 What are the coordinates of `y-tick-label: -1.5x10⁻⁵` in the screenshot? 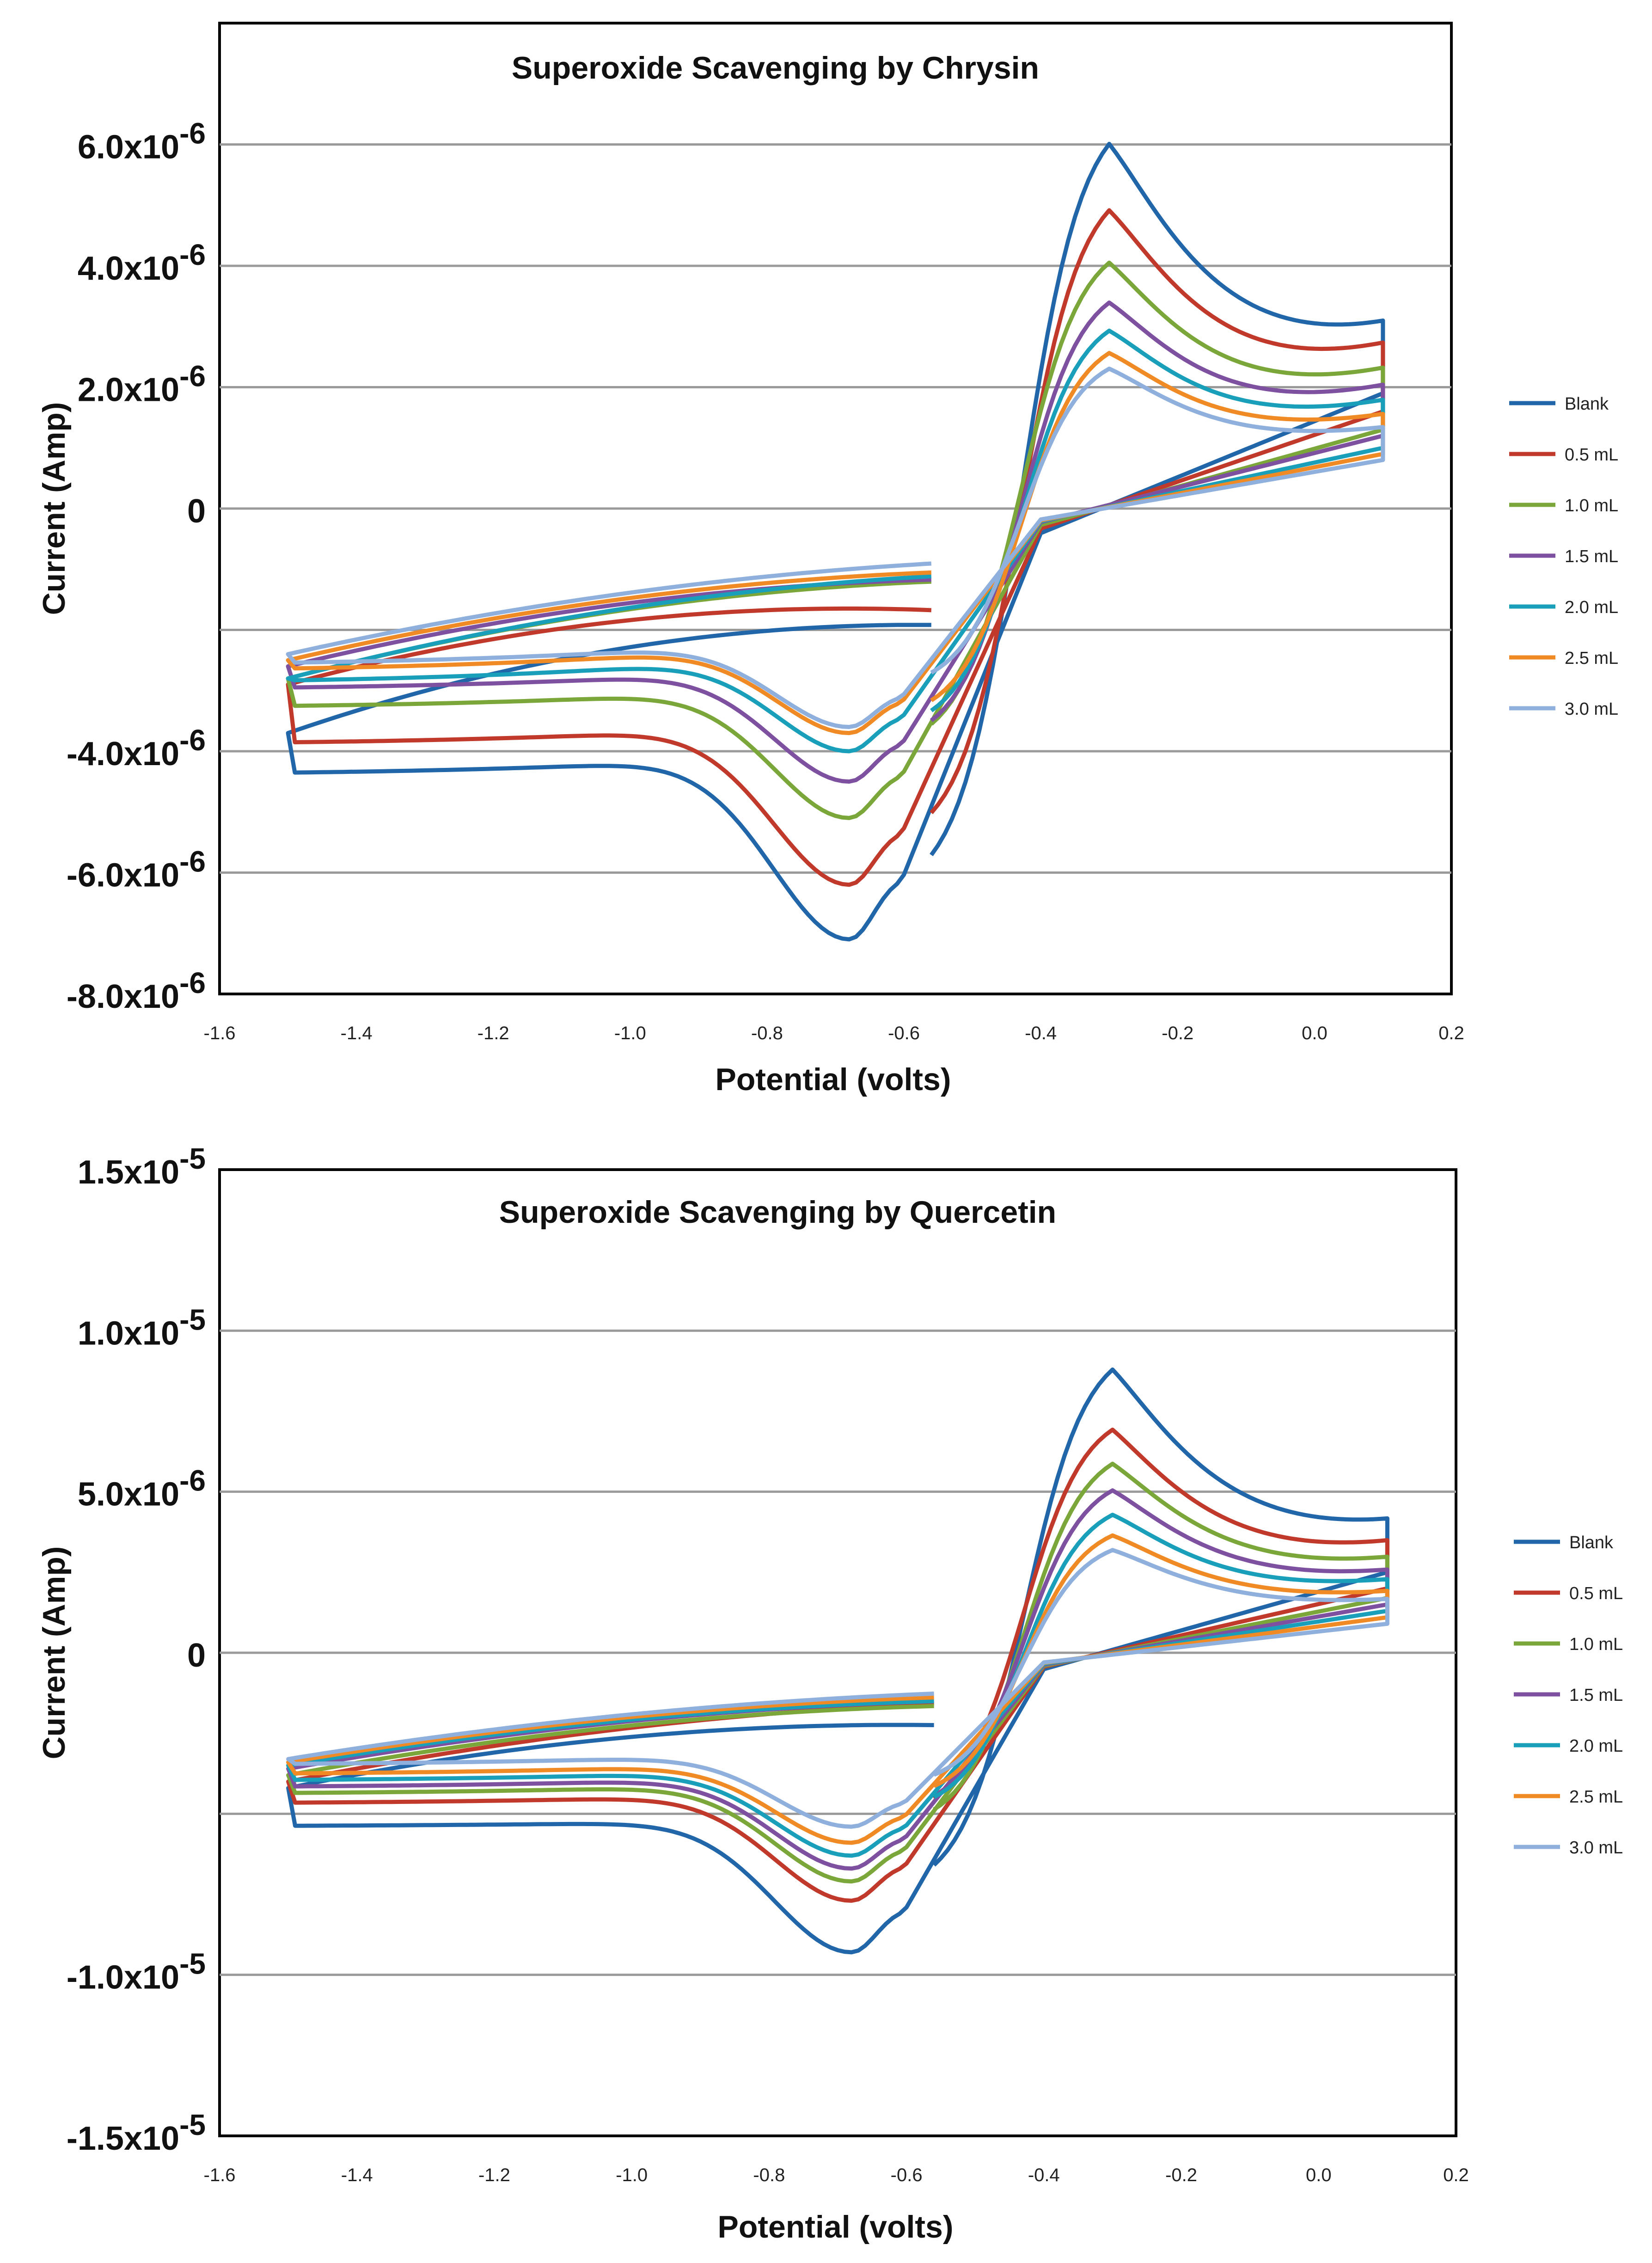 It's located at (136, 2132).